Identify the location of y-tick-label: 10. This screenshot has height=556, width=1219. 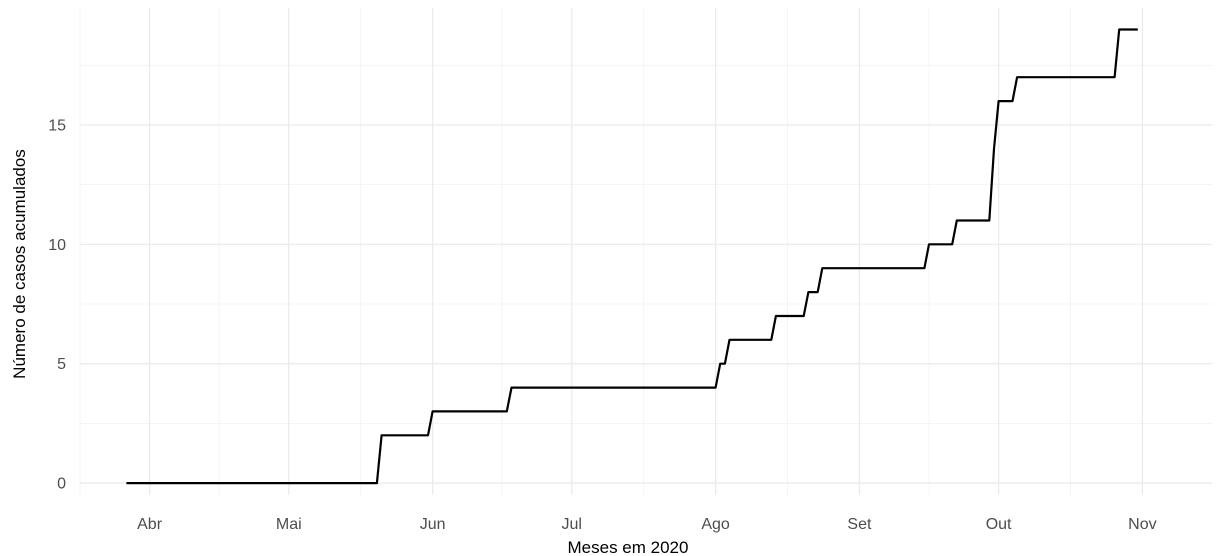
(57, 245).